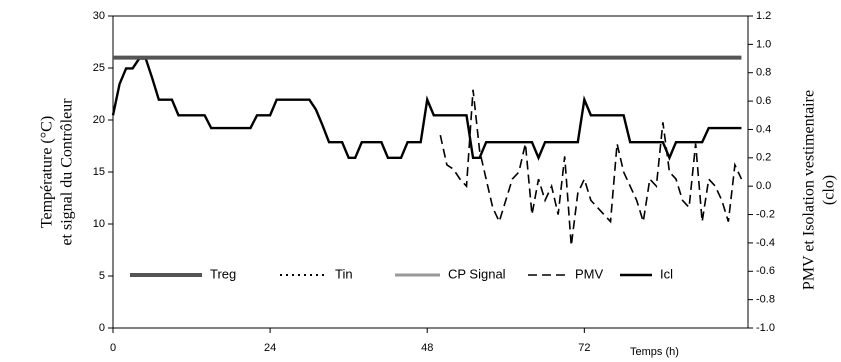 The height and width of the screenshot is (362, 841). I want to click on legend-label: CP Signal, so click(477, 273).